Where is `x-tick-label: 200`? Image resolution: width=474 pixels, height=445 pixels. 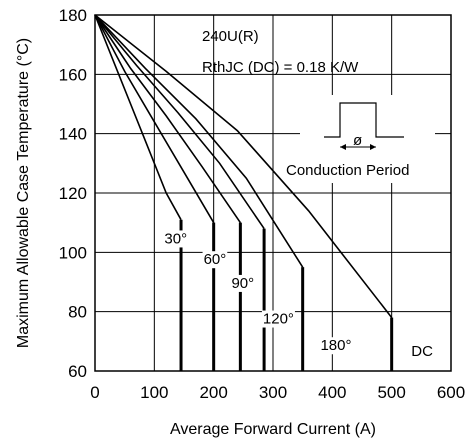 x-tick-label: 200 is located at coordinates (213, 392).